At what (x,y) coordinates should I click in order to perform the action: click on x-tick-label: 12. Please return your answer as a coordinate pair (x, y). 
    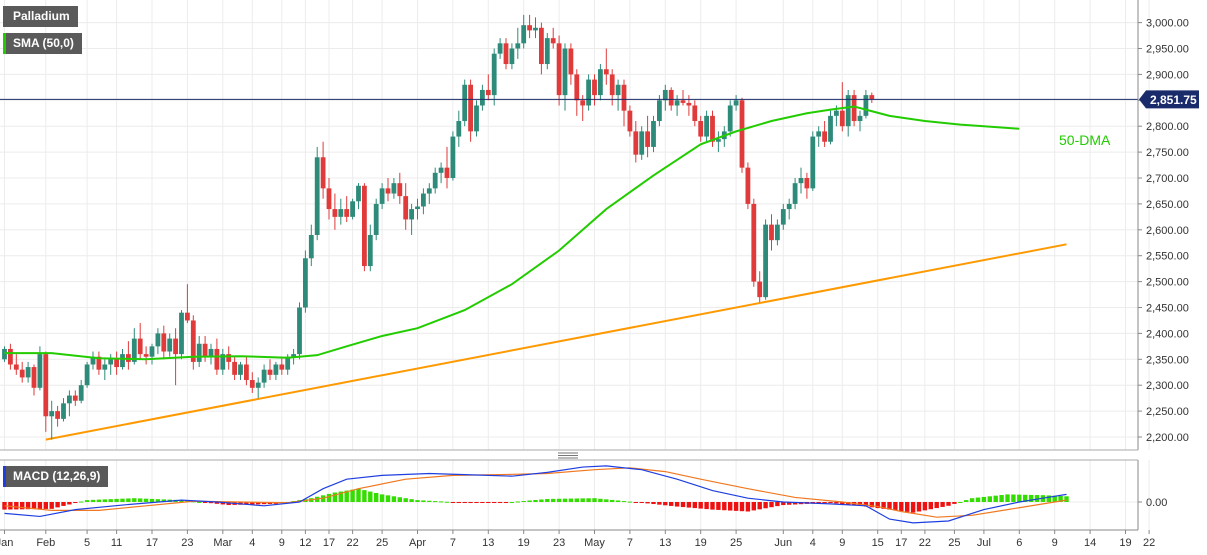
    Looking at the image, I should click on (305, 543).